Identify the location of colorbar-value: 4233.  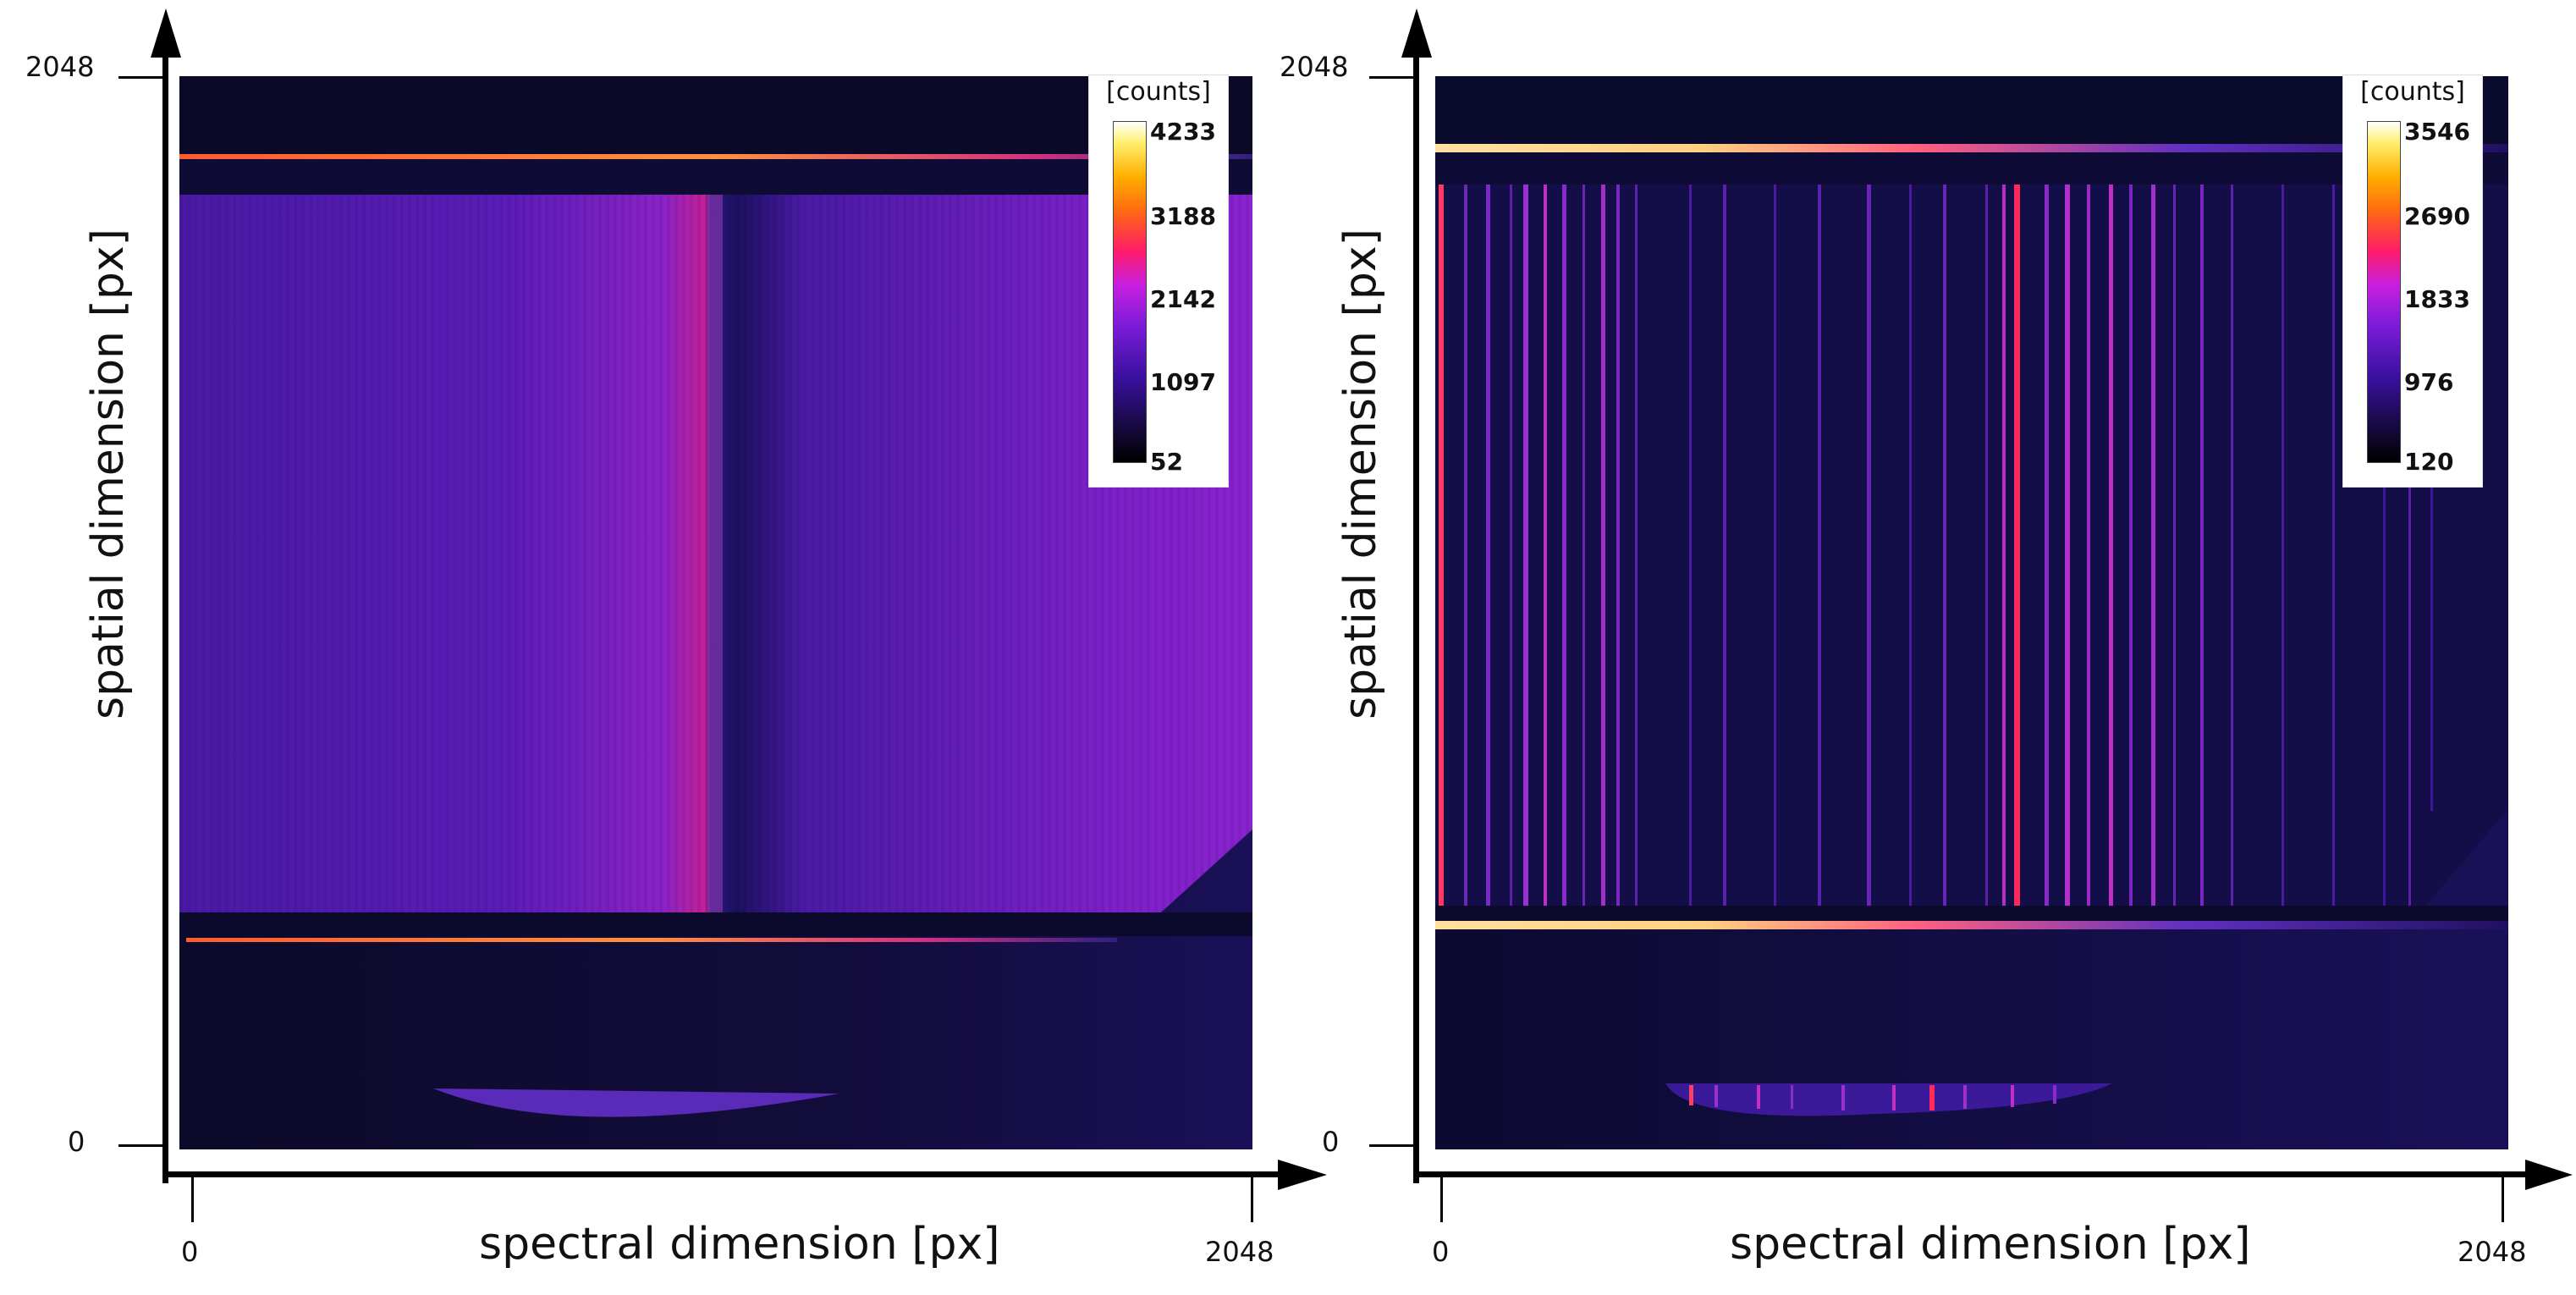
(1183, 132).